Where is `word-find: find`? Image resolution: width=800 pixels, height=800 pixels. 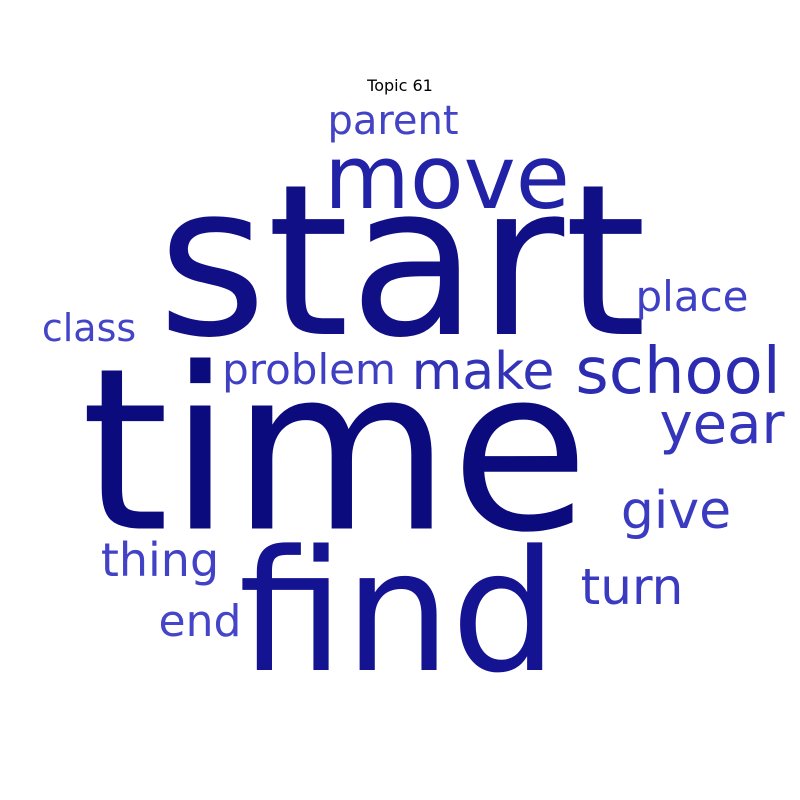 word-find: find is located at coordinates (398, 612).